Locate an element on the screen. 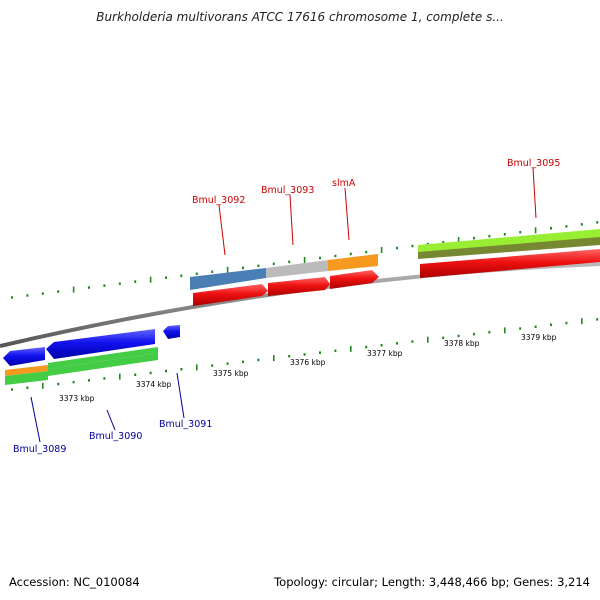 This screenshot has height=600, width=600. forward-cog-band is located at coordinates (395, 259).